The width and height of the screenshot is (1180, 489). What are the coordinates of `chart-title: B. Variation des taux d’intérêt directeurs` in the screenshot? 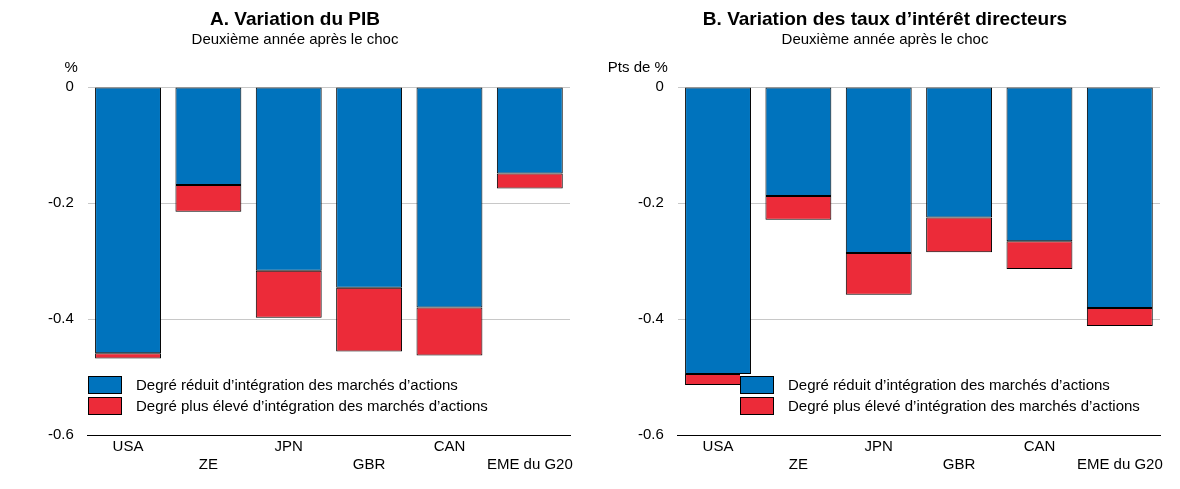 It's located at (885, 19).